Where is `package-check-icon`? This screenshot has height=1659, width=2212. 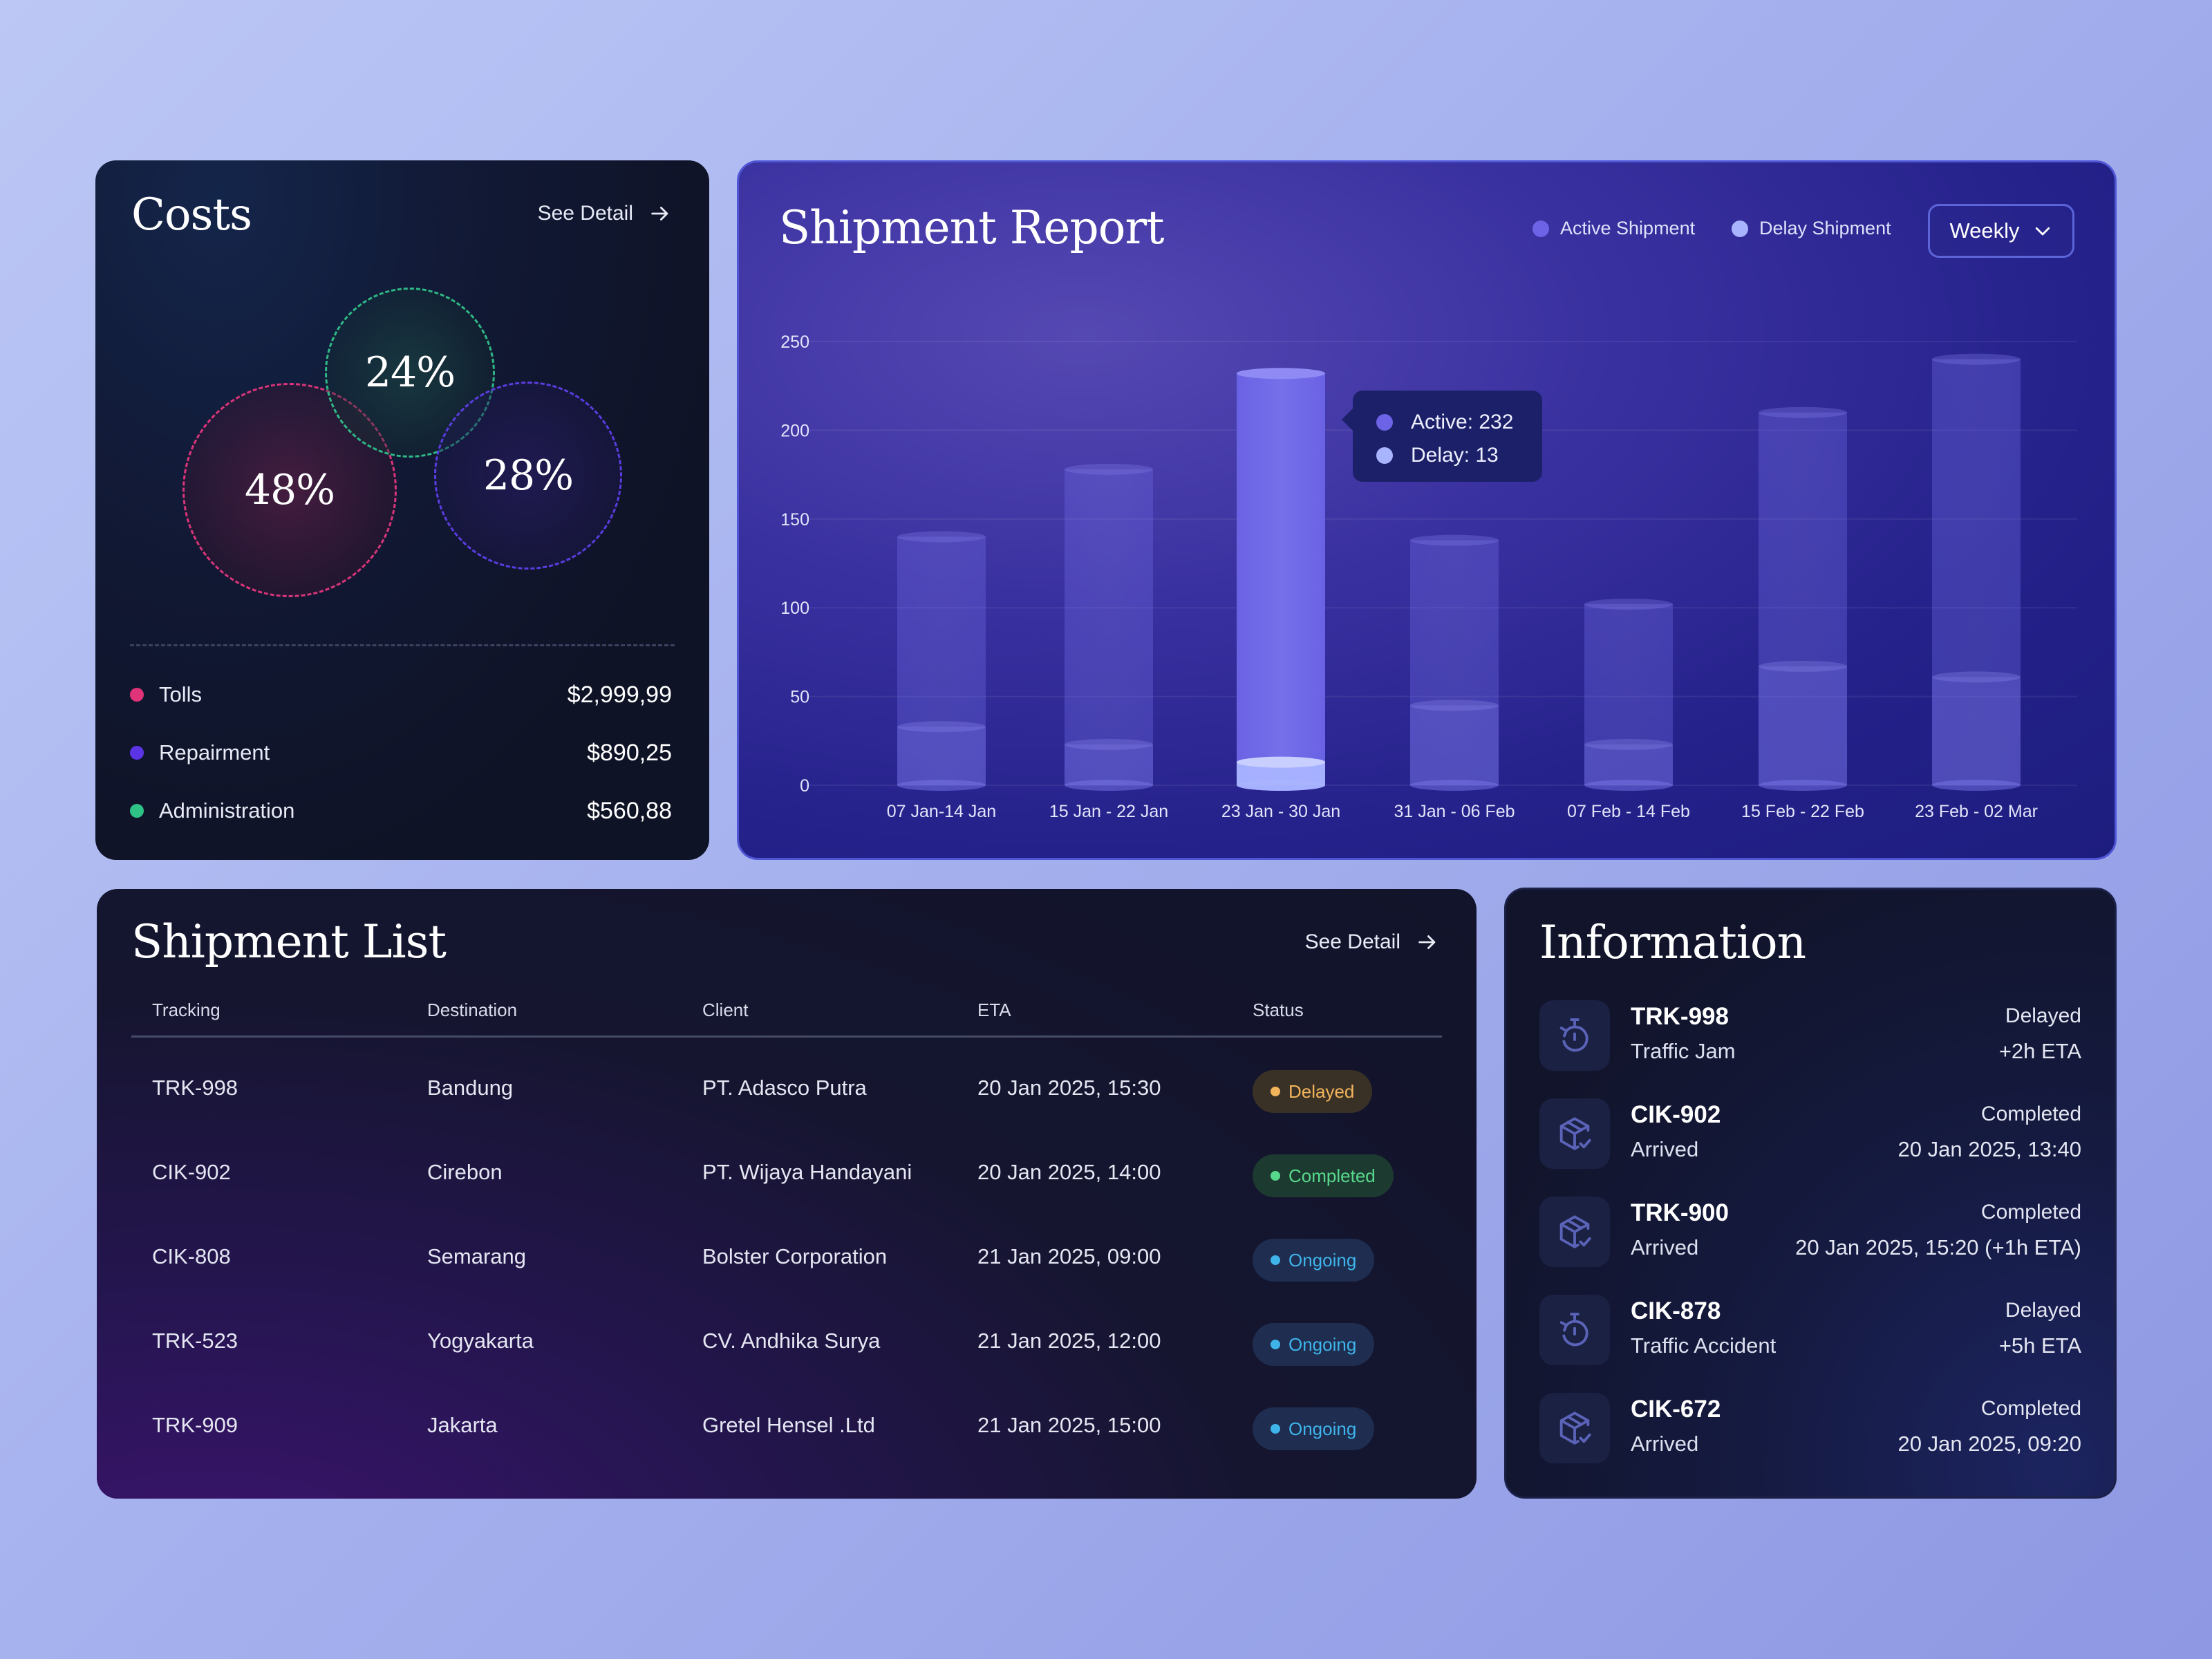
package-check-icon is located at coordinates (1575, 1231).